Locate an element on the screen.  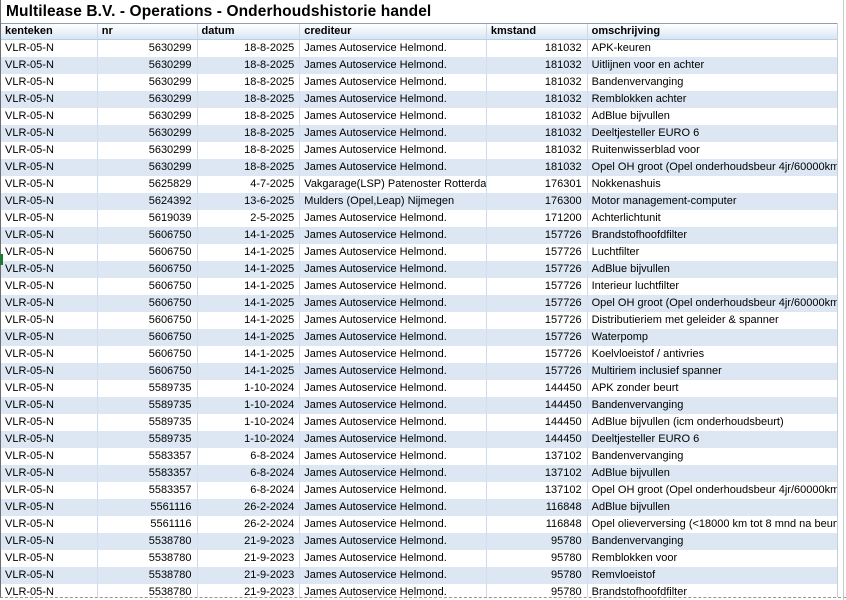
cell-omschrijving: Brandstofhoofdfilter is located at coordinates (639, 235).